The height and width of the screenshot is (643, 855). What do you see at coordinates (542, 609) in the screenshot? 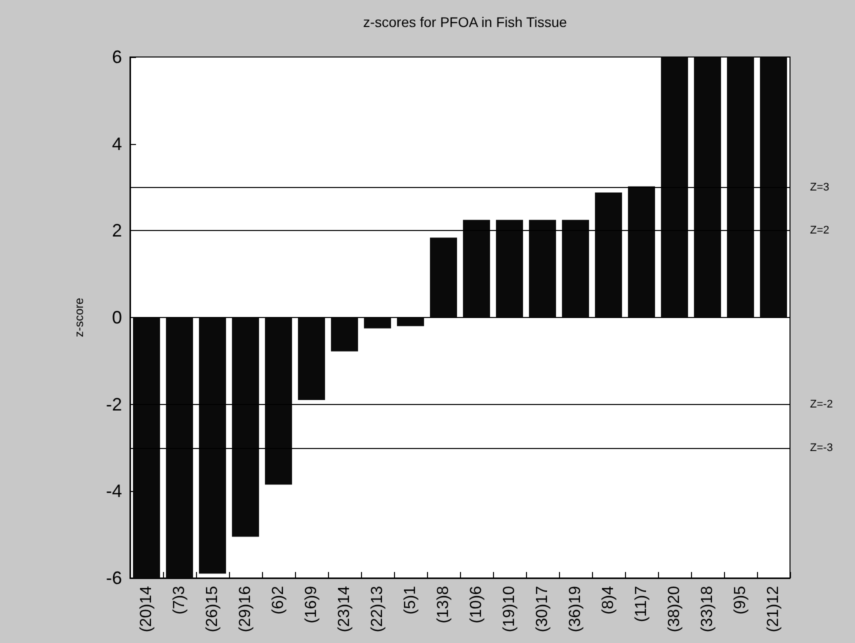
I see `x-tick-label: (30)17` at bounding box center [542, 609].